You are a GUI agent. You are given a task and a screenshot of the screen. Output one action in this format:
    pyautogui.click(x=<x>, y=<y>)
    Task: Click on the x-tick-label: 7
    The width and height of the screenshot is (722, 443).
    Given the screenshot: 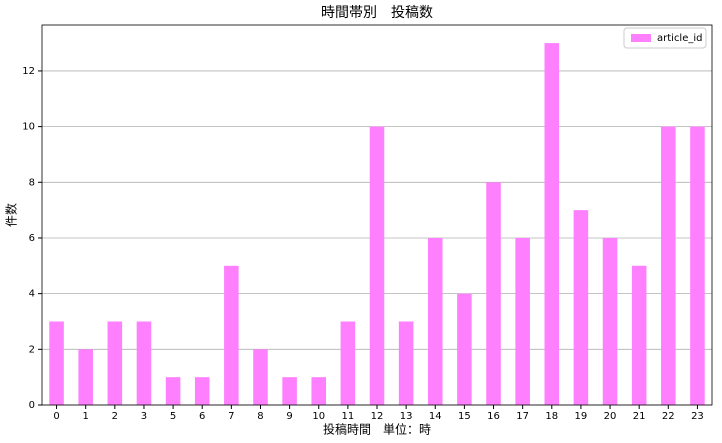 What is the action you would take?
    pyautogui.click(x=231, y=416)
    